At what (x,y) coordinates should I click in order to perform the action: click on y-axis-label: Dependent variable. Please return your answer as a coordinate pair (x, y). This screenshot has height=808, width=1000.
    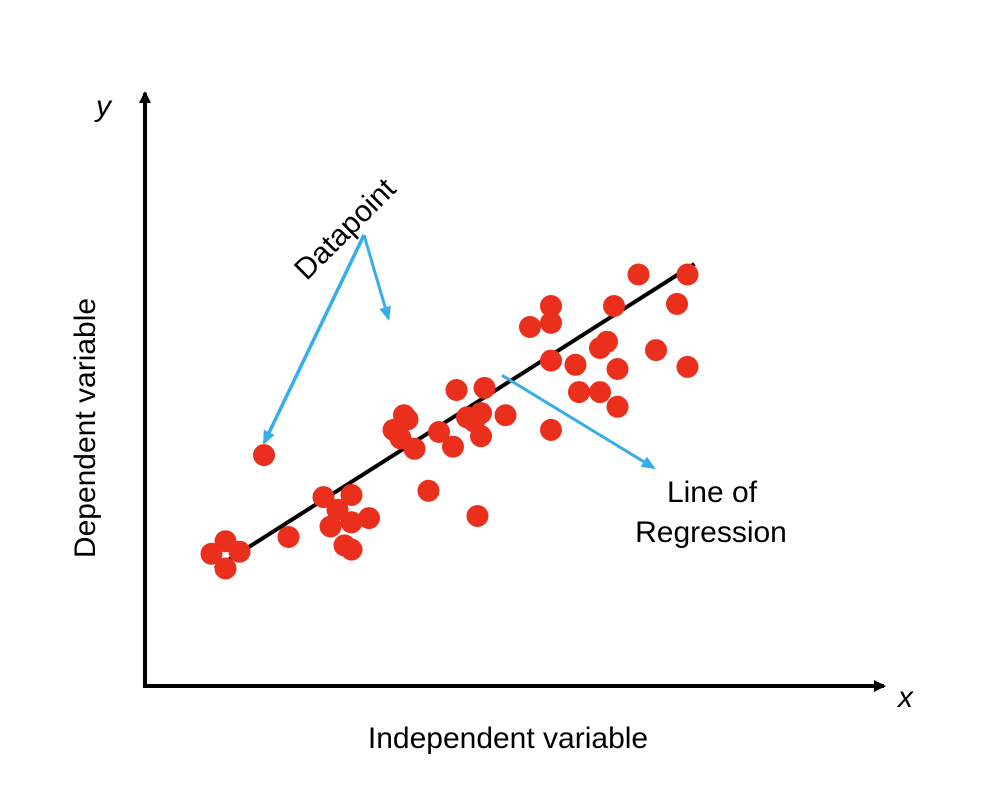
    Looking at the image, I should click on (85, 428).